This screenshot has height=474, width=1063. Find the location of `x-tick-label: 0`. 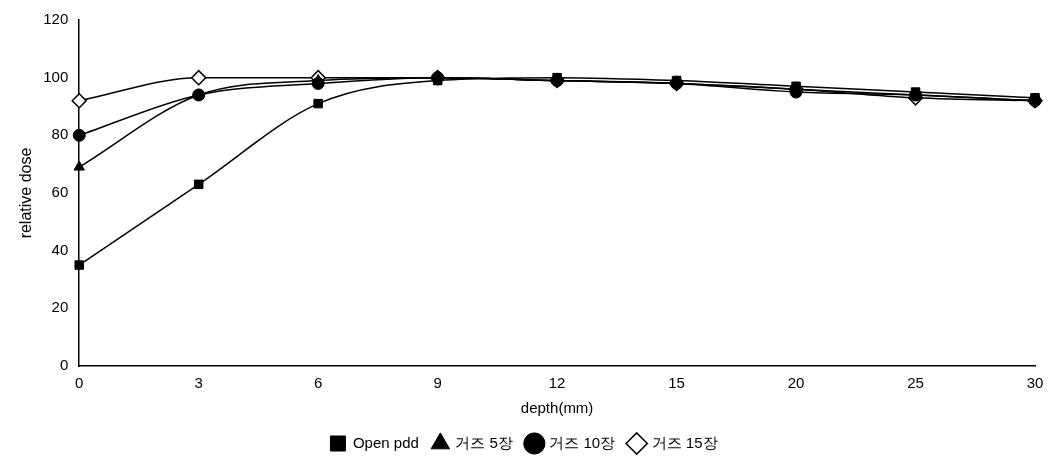

x-tick-label: 0 is located at coordinates (79, 383).